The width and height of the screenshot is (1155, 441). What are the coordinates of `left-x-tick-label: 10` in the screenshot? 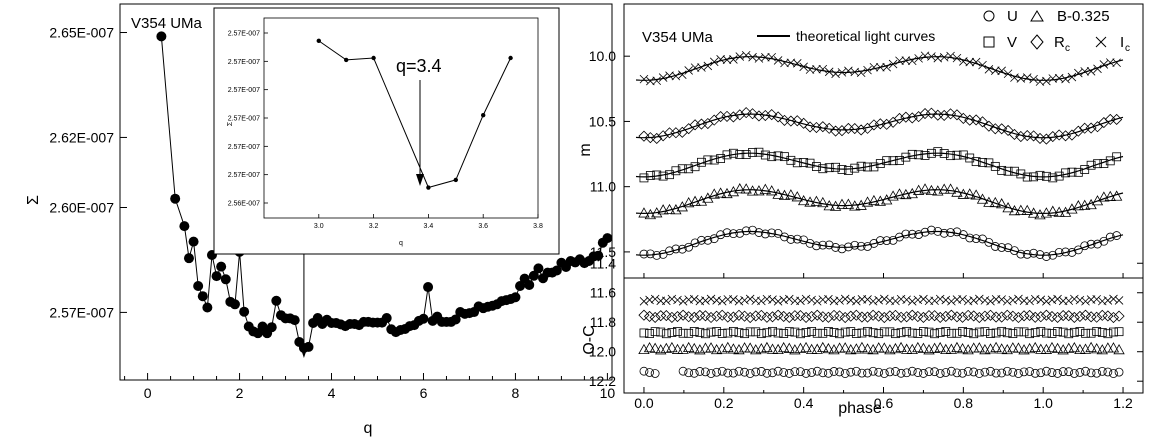 It's located at (608, 393).